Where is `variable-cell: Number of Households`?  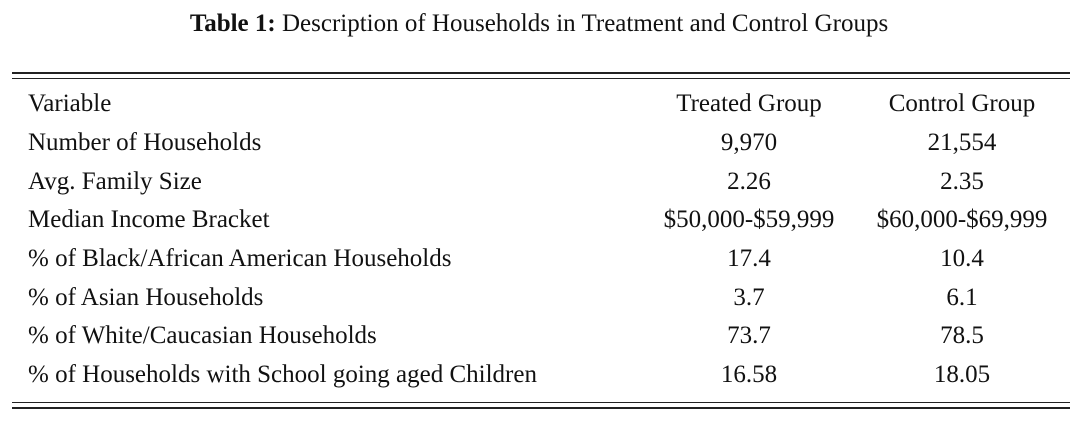
variable-cell: Number of Households is located at coordinates (145, 143).